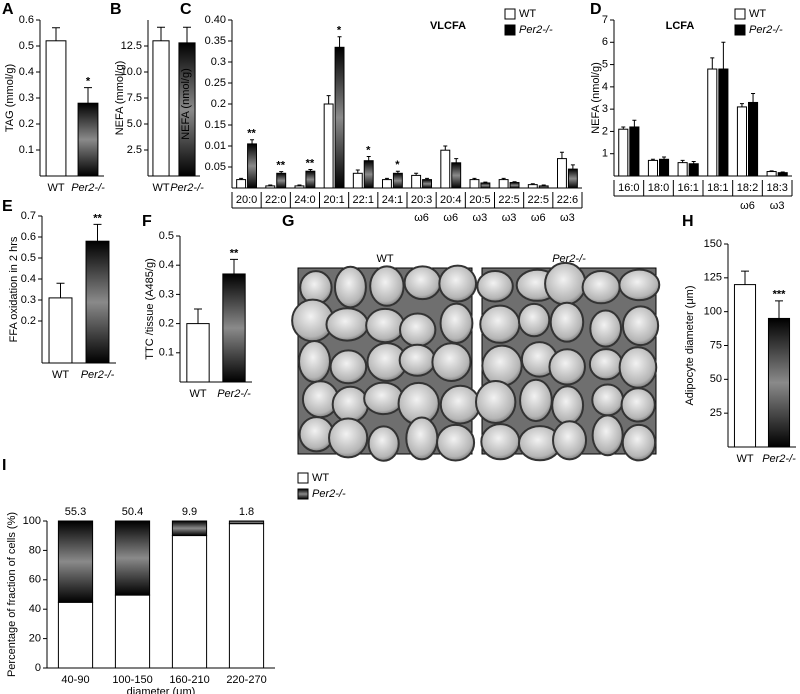 The width and height of the screenshot is (800, 694). I want to click on y-tick-label: 75, so click(716, 345).